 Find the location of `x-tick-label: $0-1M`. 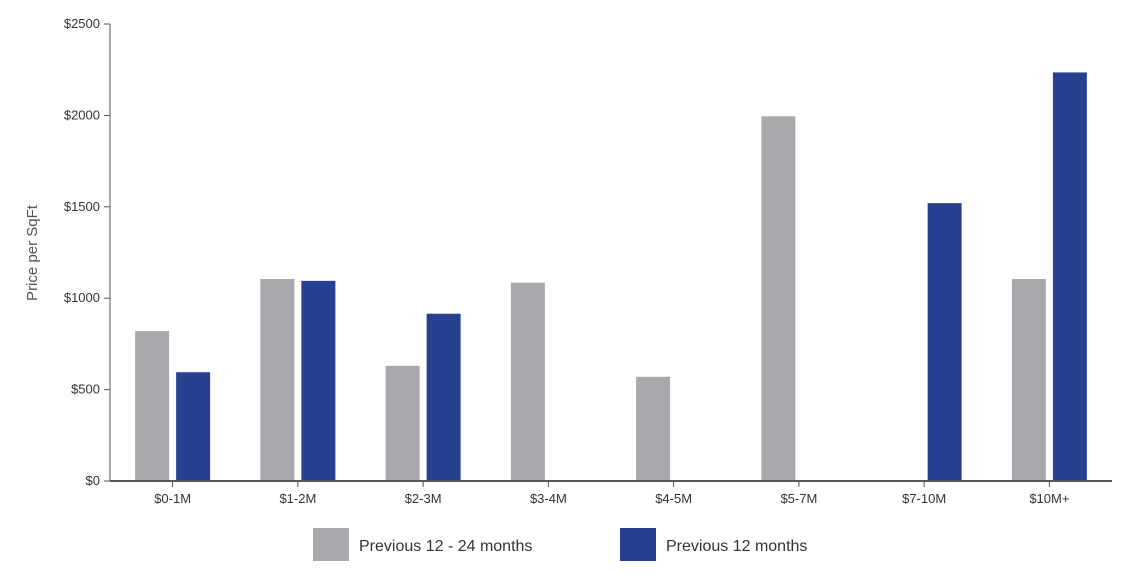

x-tick-label: $0-1M is located at coordinates (172, 498).